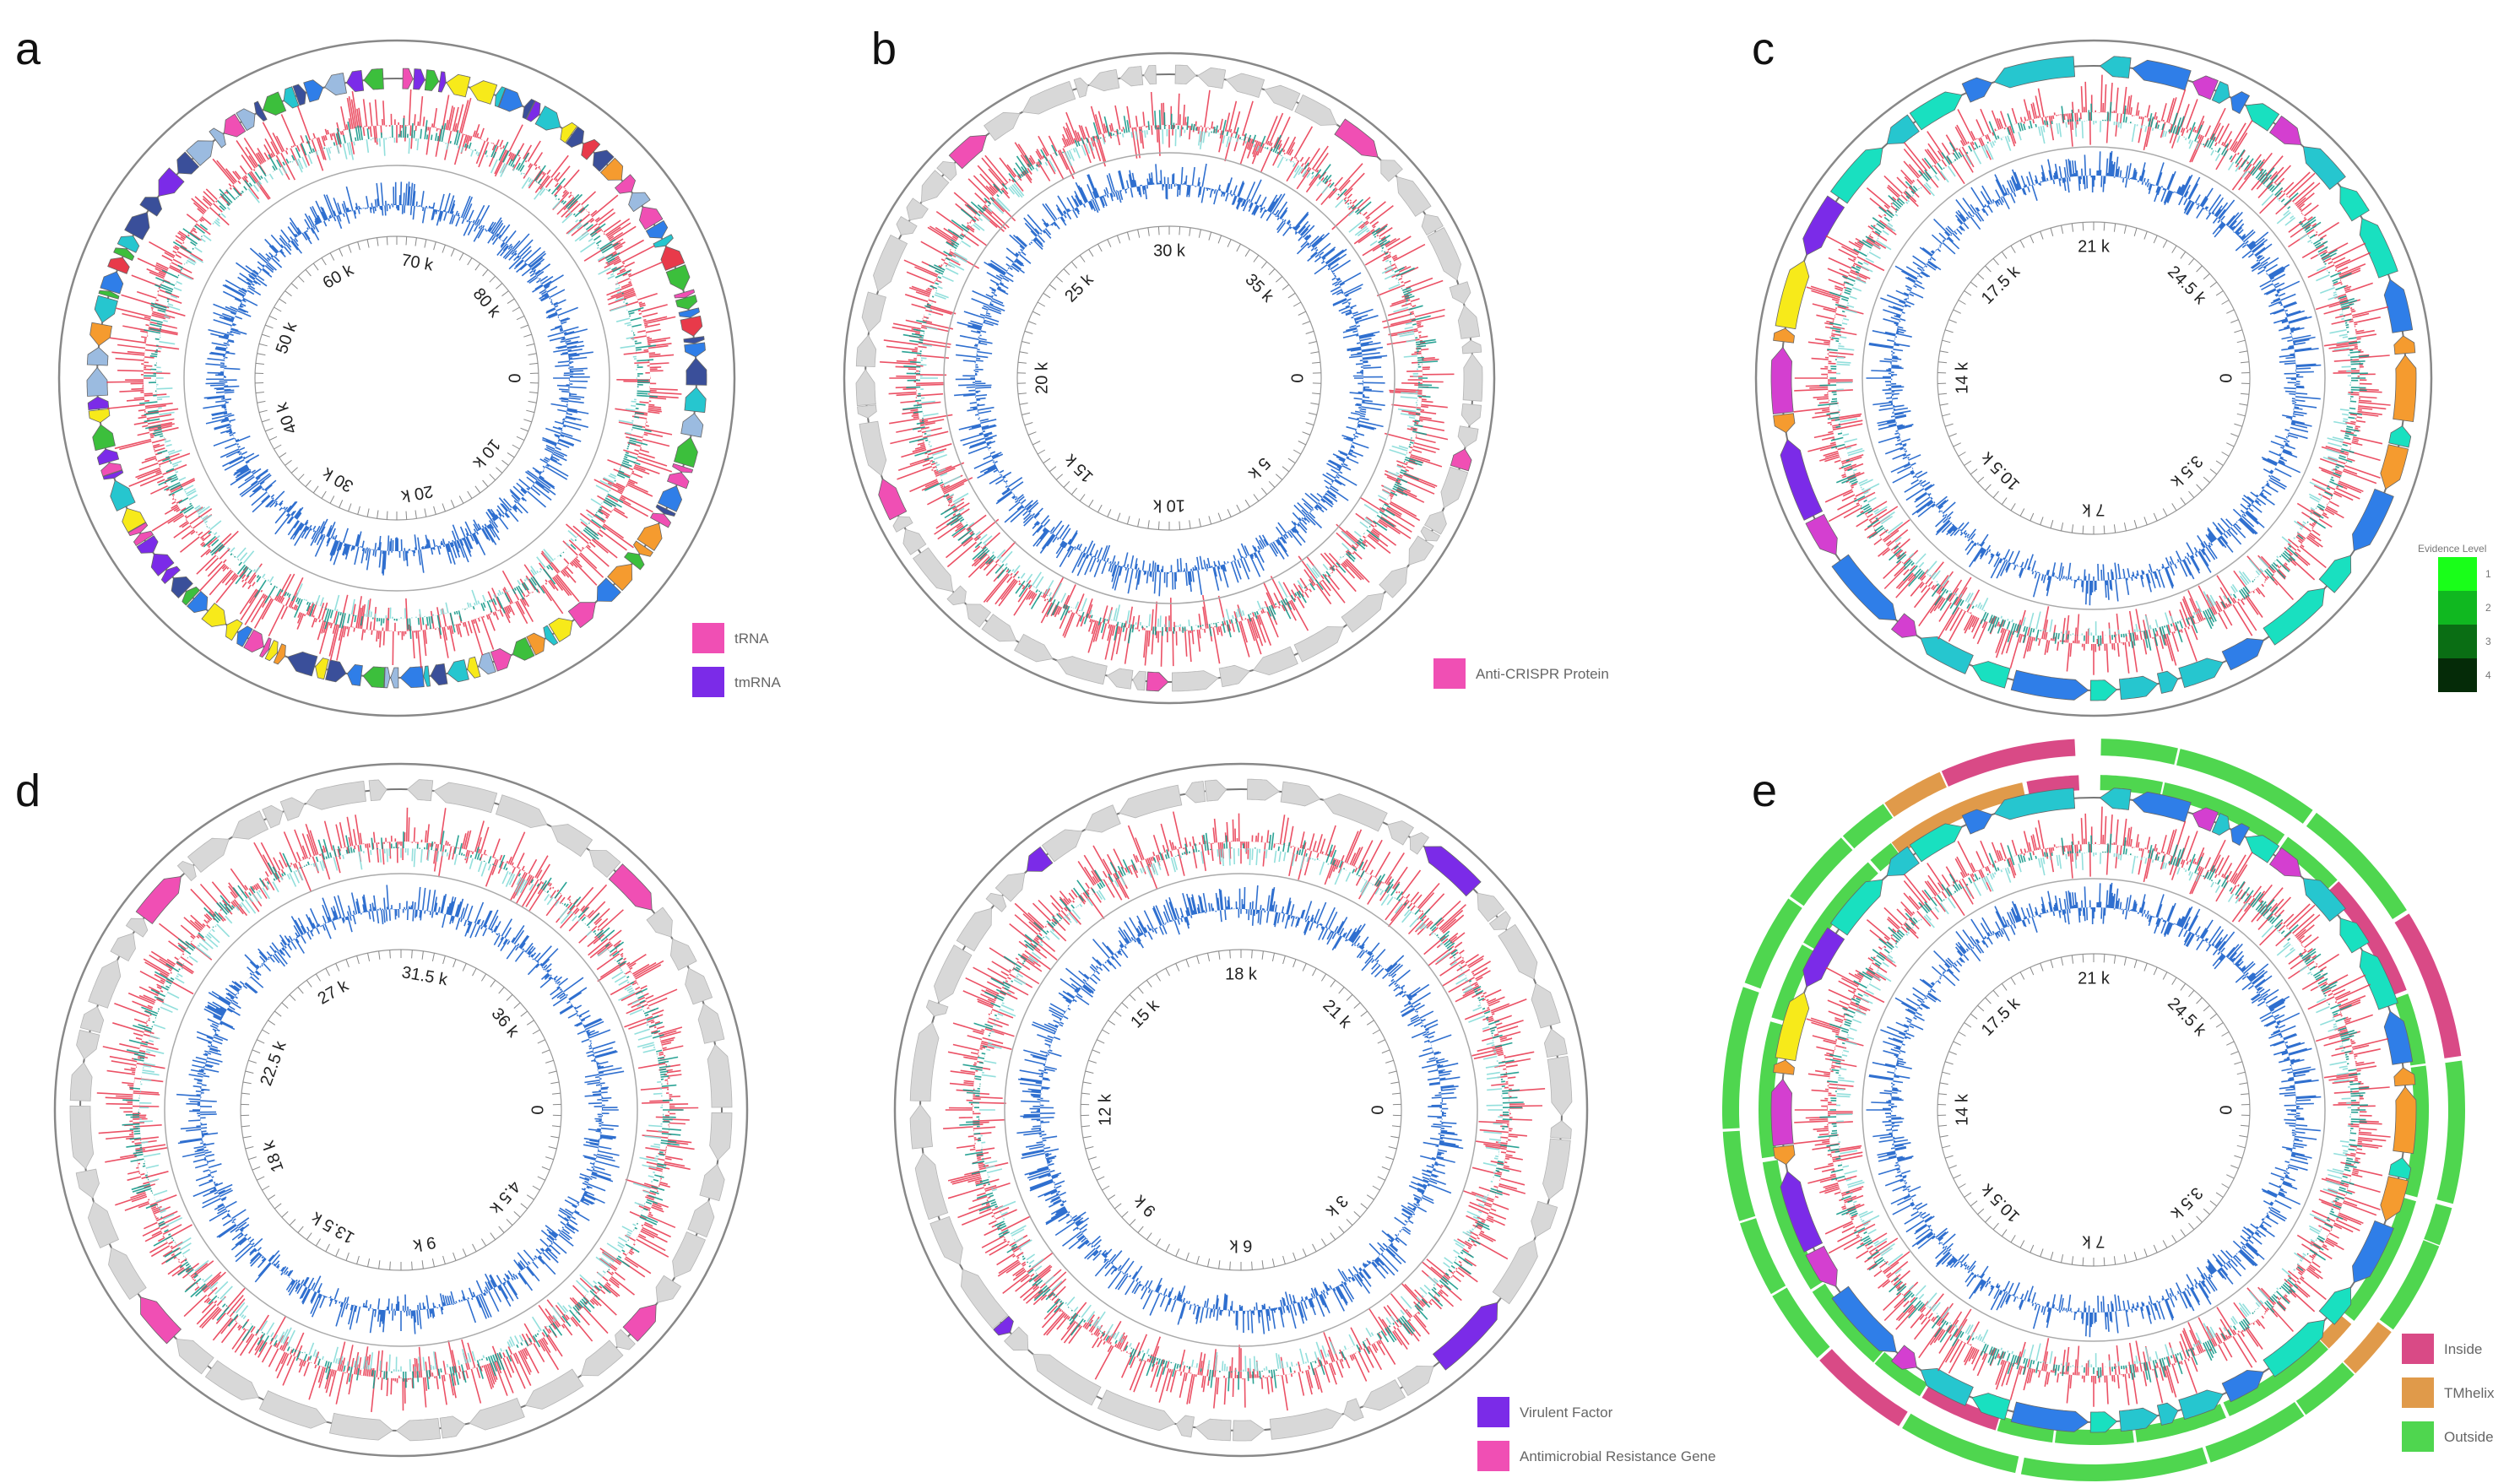 The width and height of the screenshot is (2520, 1483). What do you see at coordinates (418, 262) in the screenshot?
I see `tick-label: 70 k` at bounding box center [418, 262].